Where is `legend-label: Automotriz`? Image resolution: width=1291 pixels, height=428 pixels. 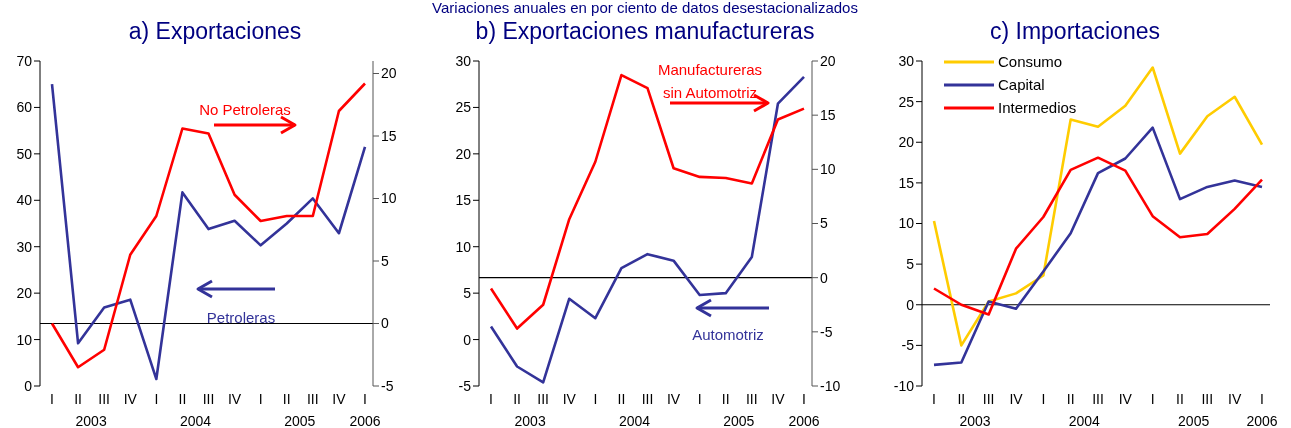
legend-label: Automotriz is located at coordinates (728, 335).